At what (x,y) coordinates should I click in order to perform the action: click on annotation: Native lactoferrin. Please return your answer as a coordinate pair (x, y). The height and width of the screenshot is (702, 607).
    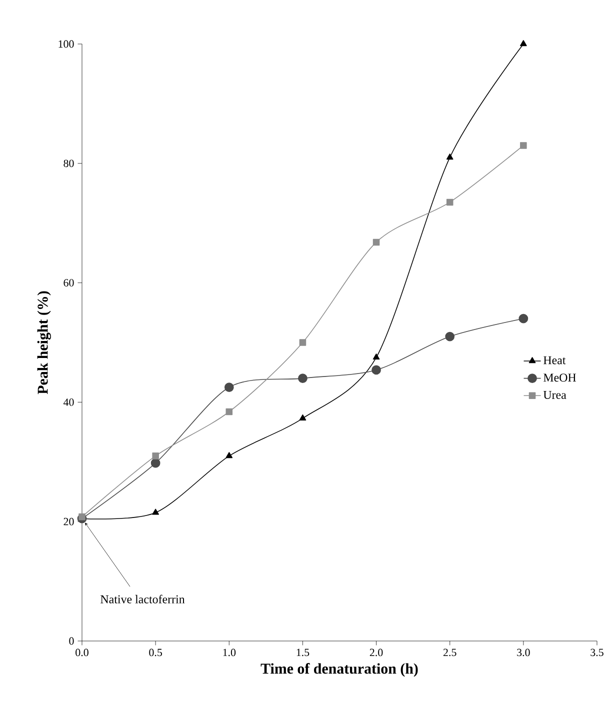
    Looking at the image, I should click on (142, 599).